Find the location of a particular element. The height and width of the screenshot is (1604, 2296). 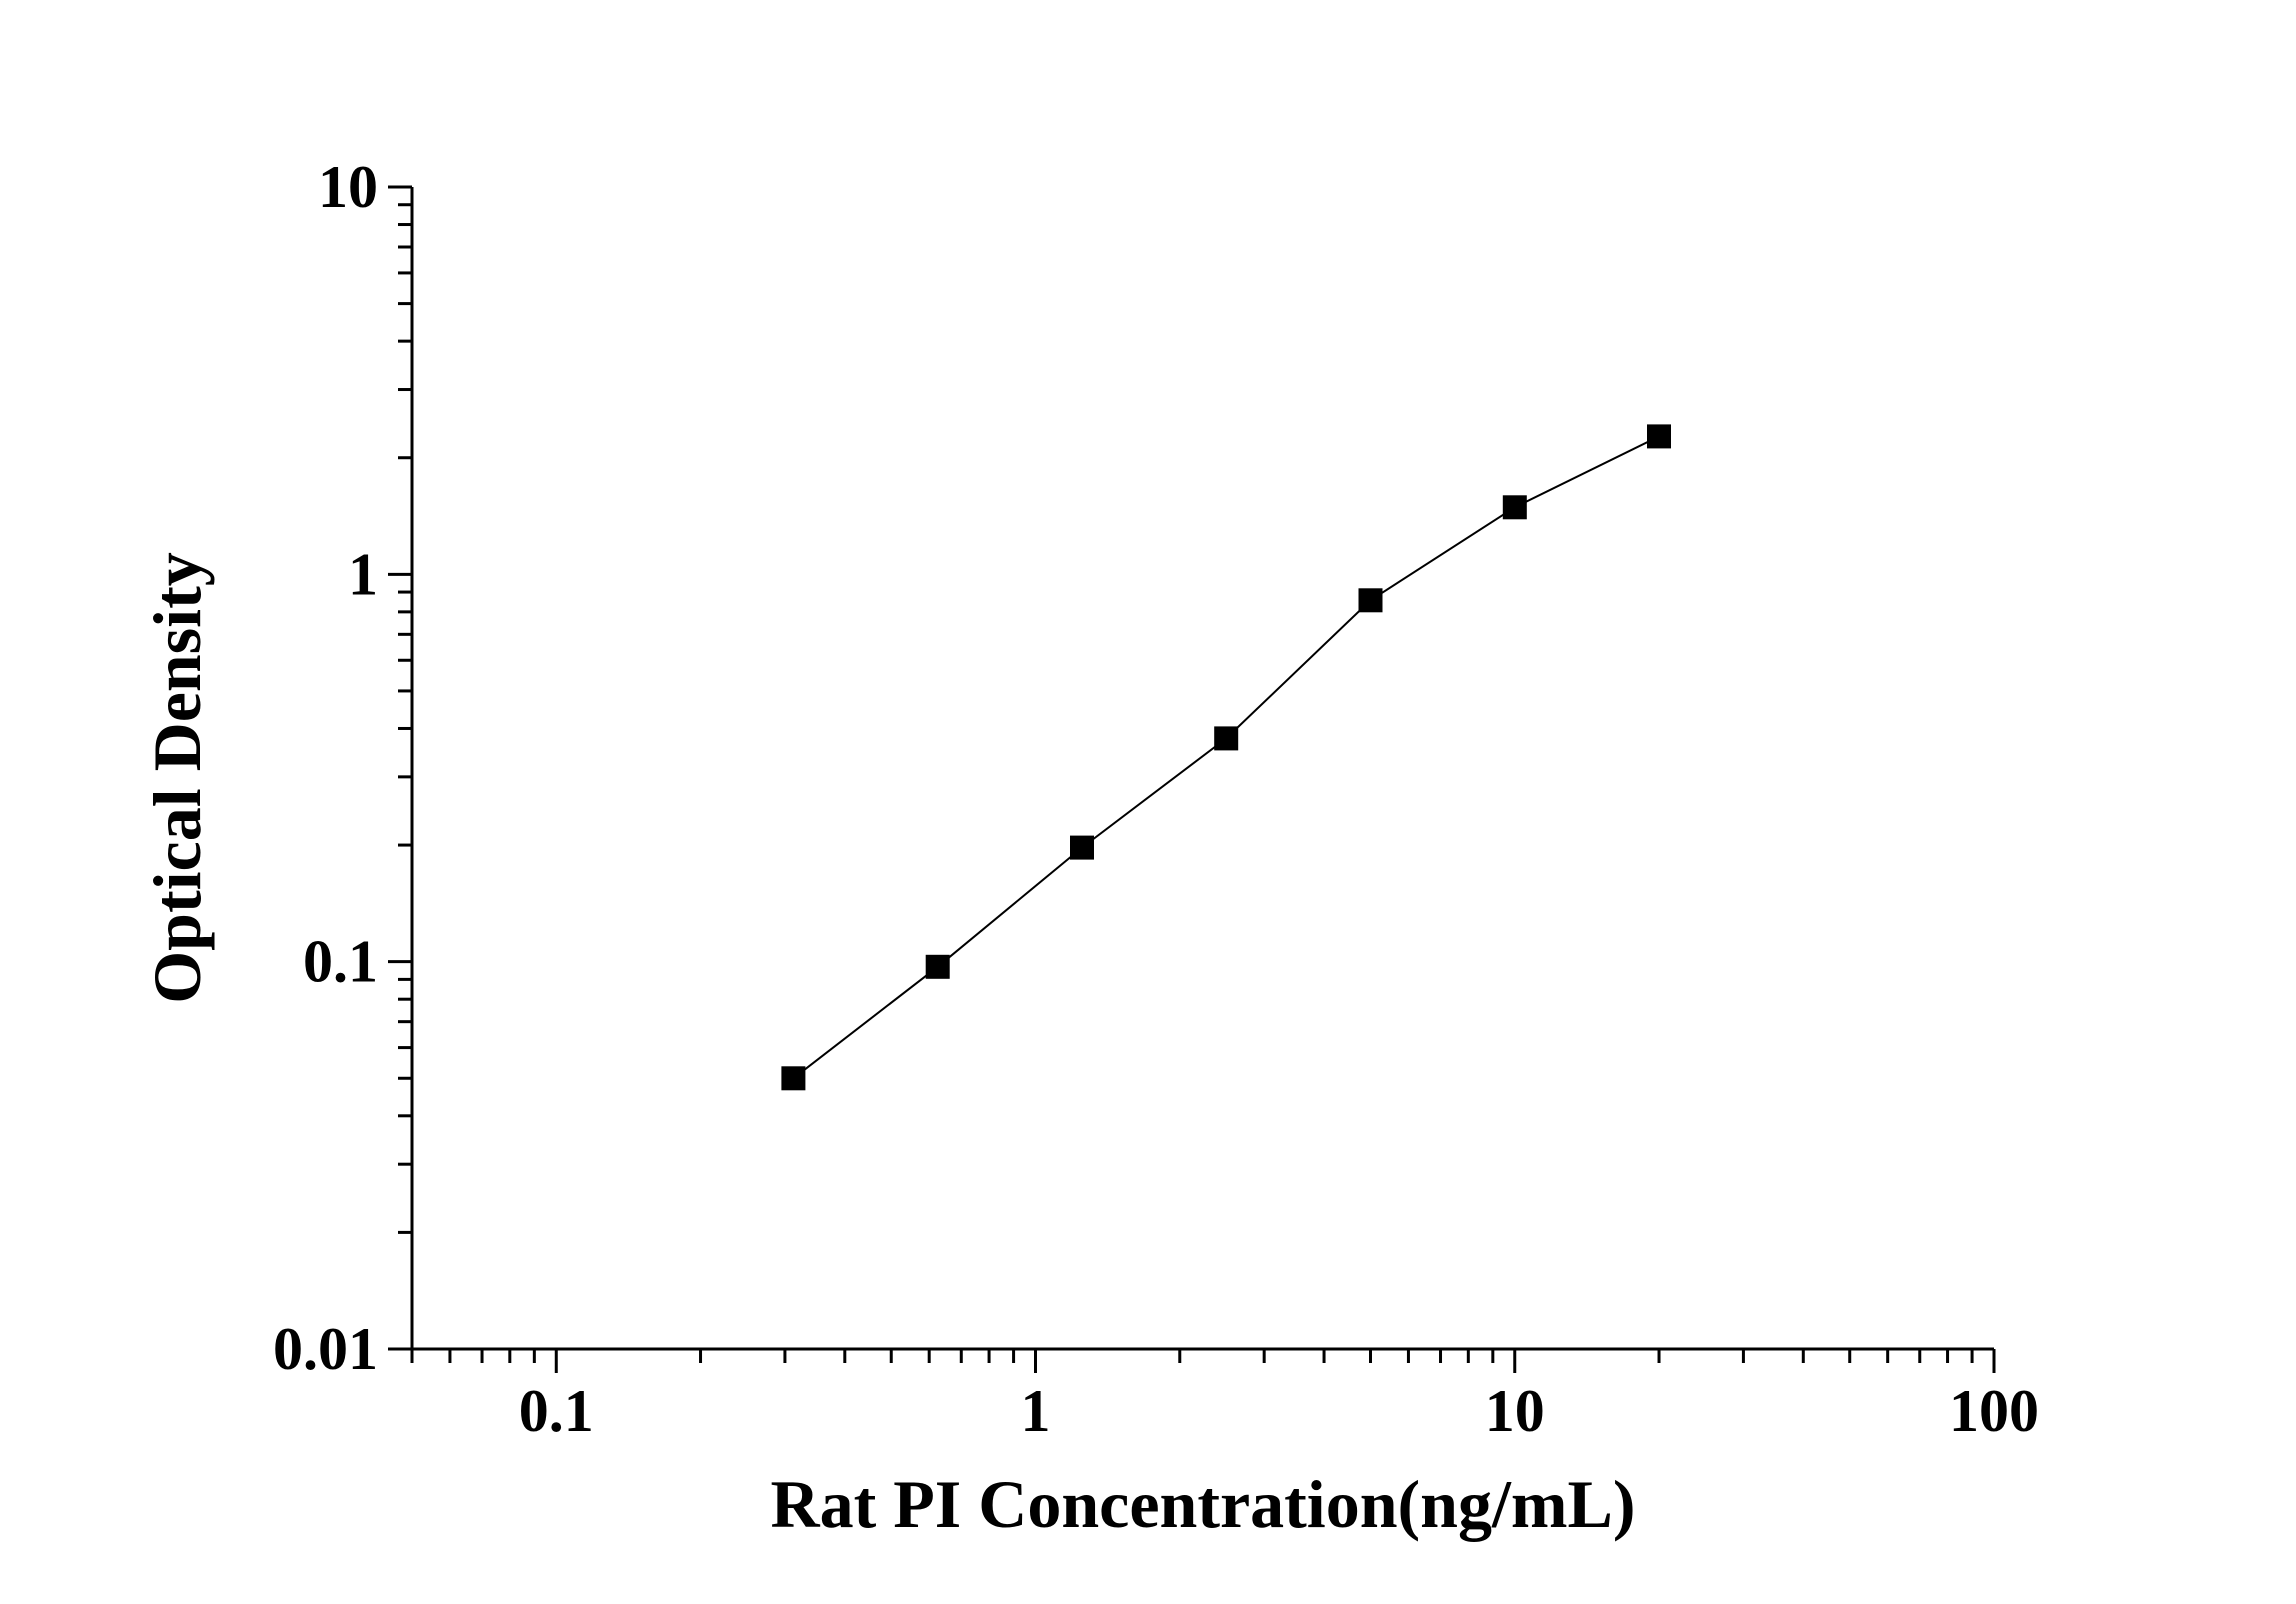

y-tick-label: 0.1 is located at coordinates (340, 962).